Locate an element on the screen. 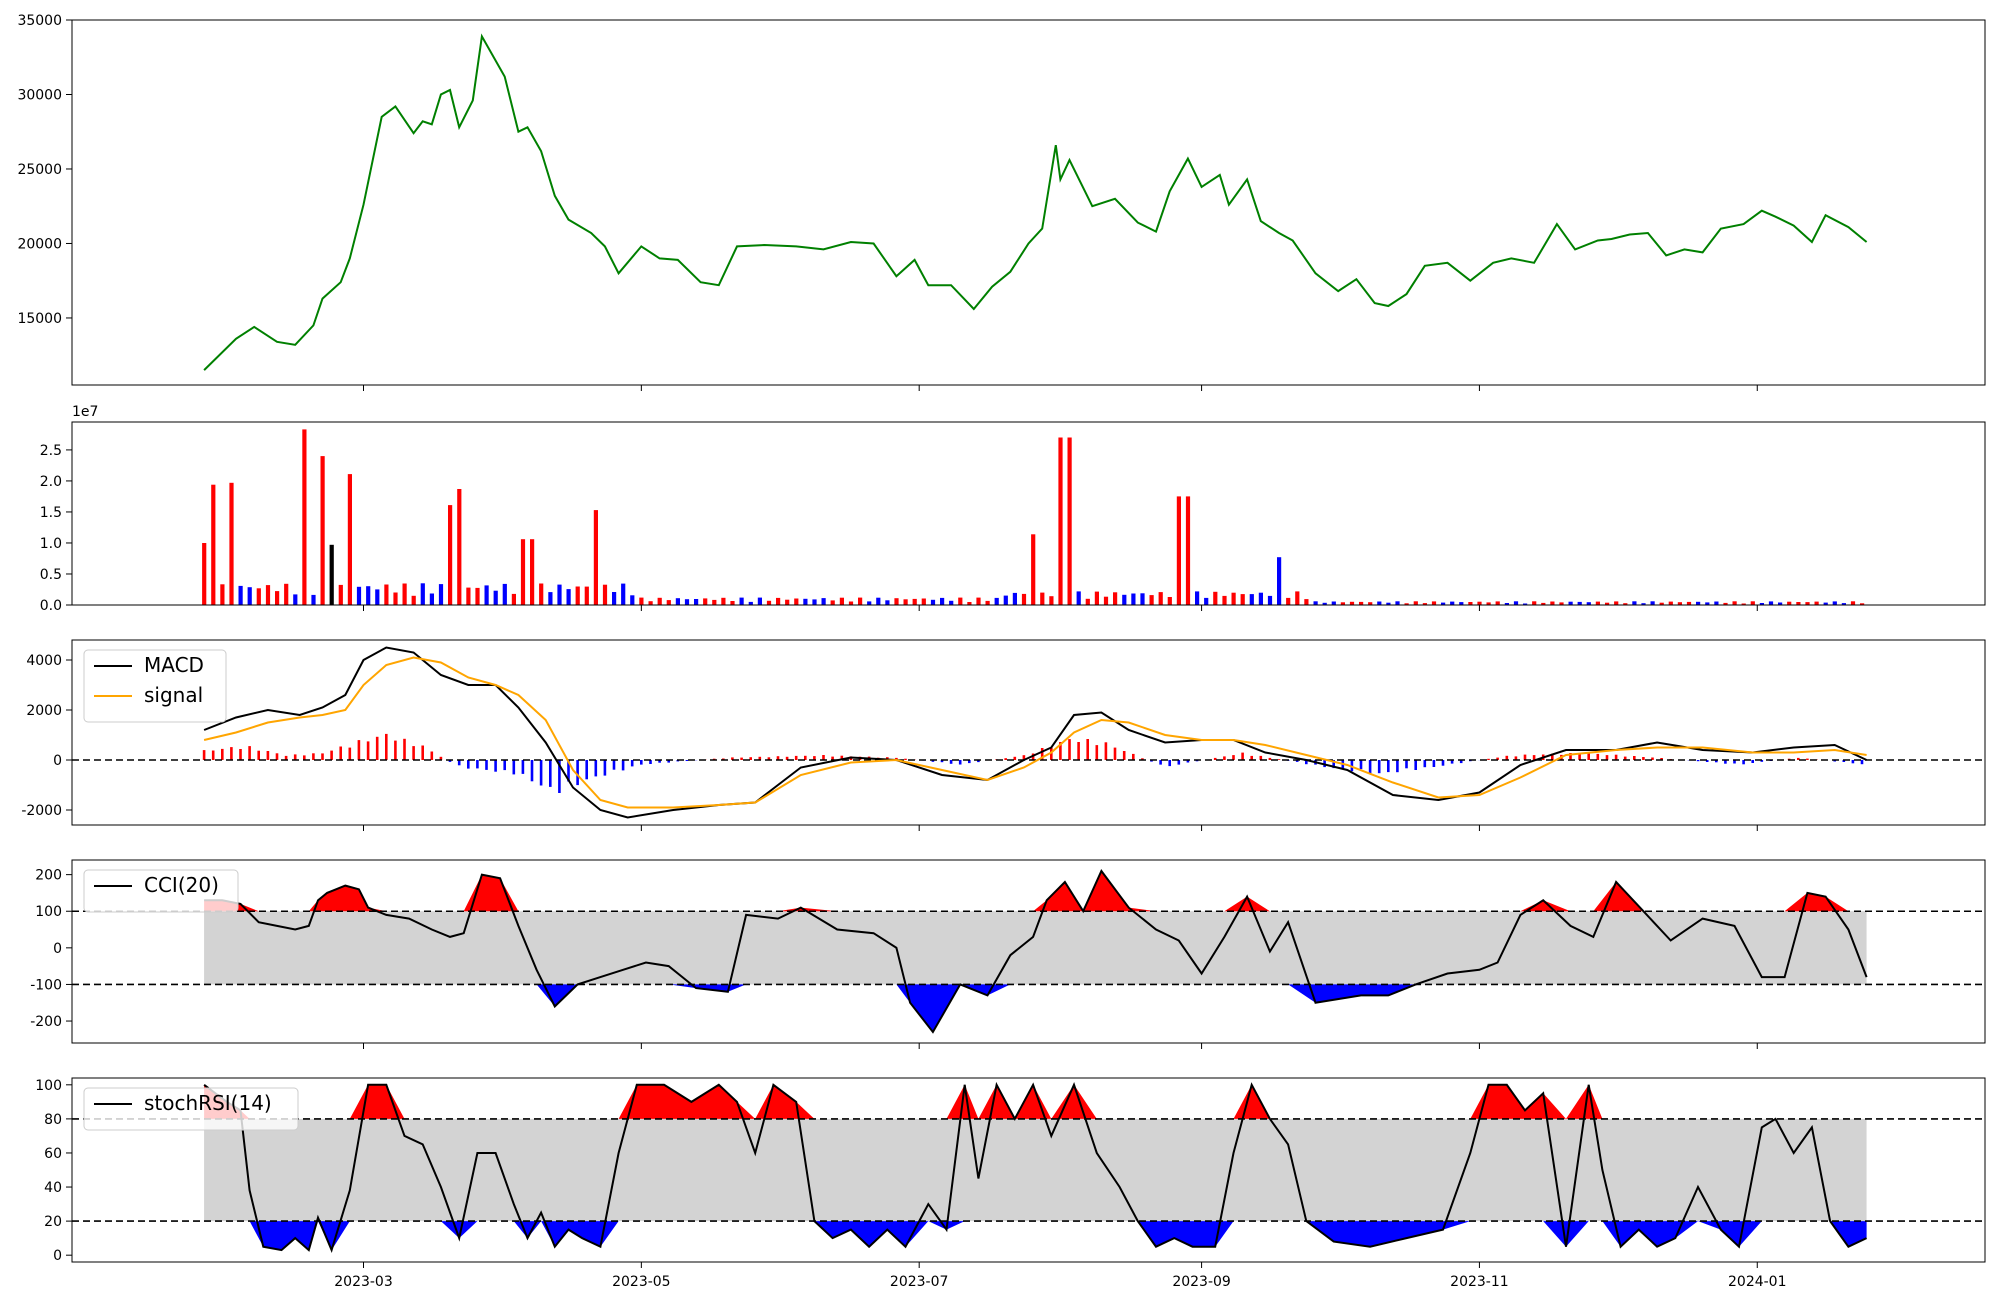 This screenshot has height=1304, width=2000. y-tick-label: -2000 is located at coordinates (41, 811).